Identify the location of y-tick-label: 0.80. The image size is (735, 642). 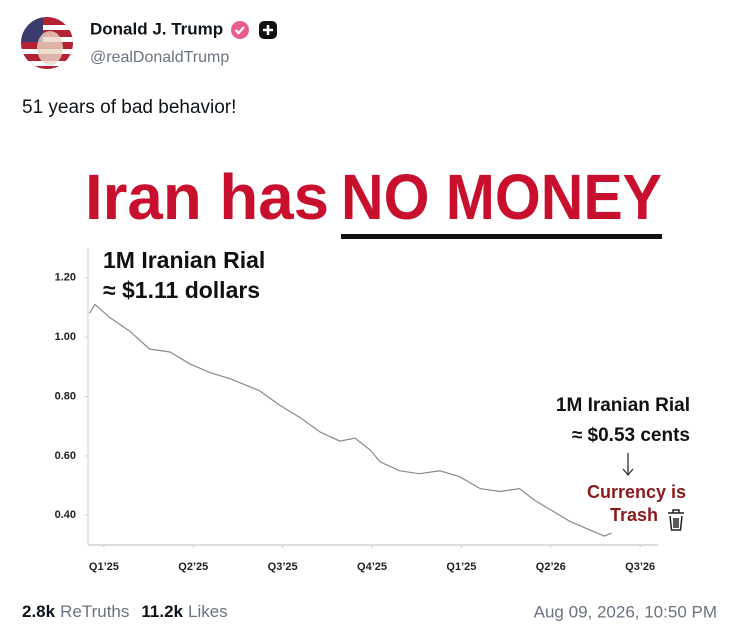
(65, 396).